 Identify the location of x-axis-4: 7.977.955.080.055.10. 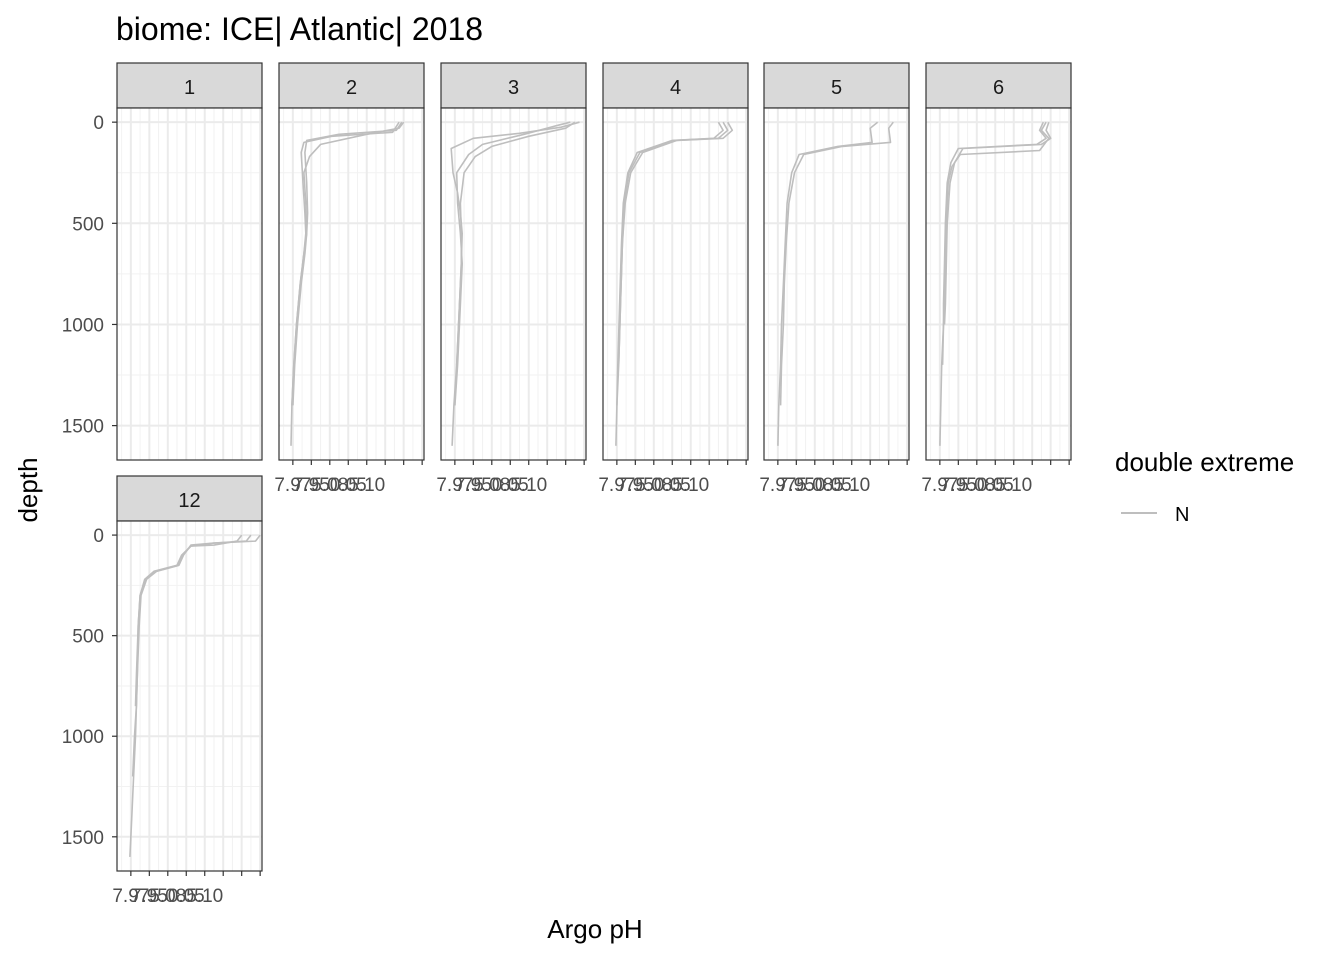
(672, 478).